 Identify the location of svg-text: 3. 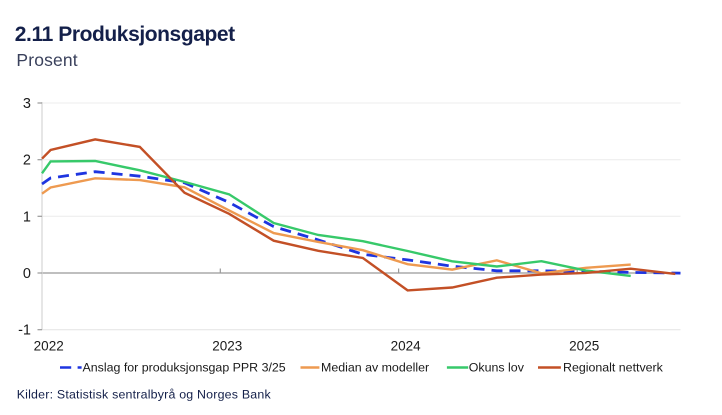
(27, 104).